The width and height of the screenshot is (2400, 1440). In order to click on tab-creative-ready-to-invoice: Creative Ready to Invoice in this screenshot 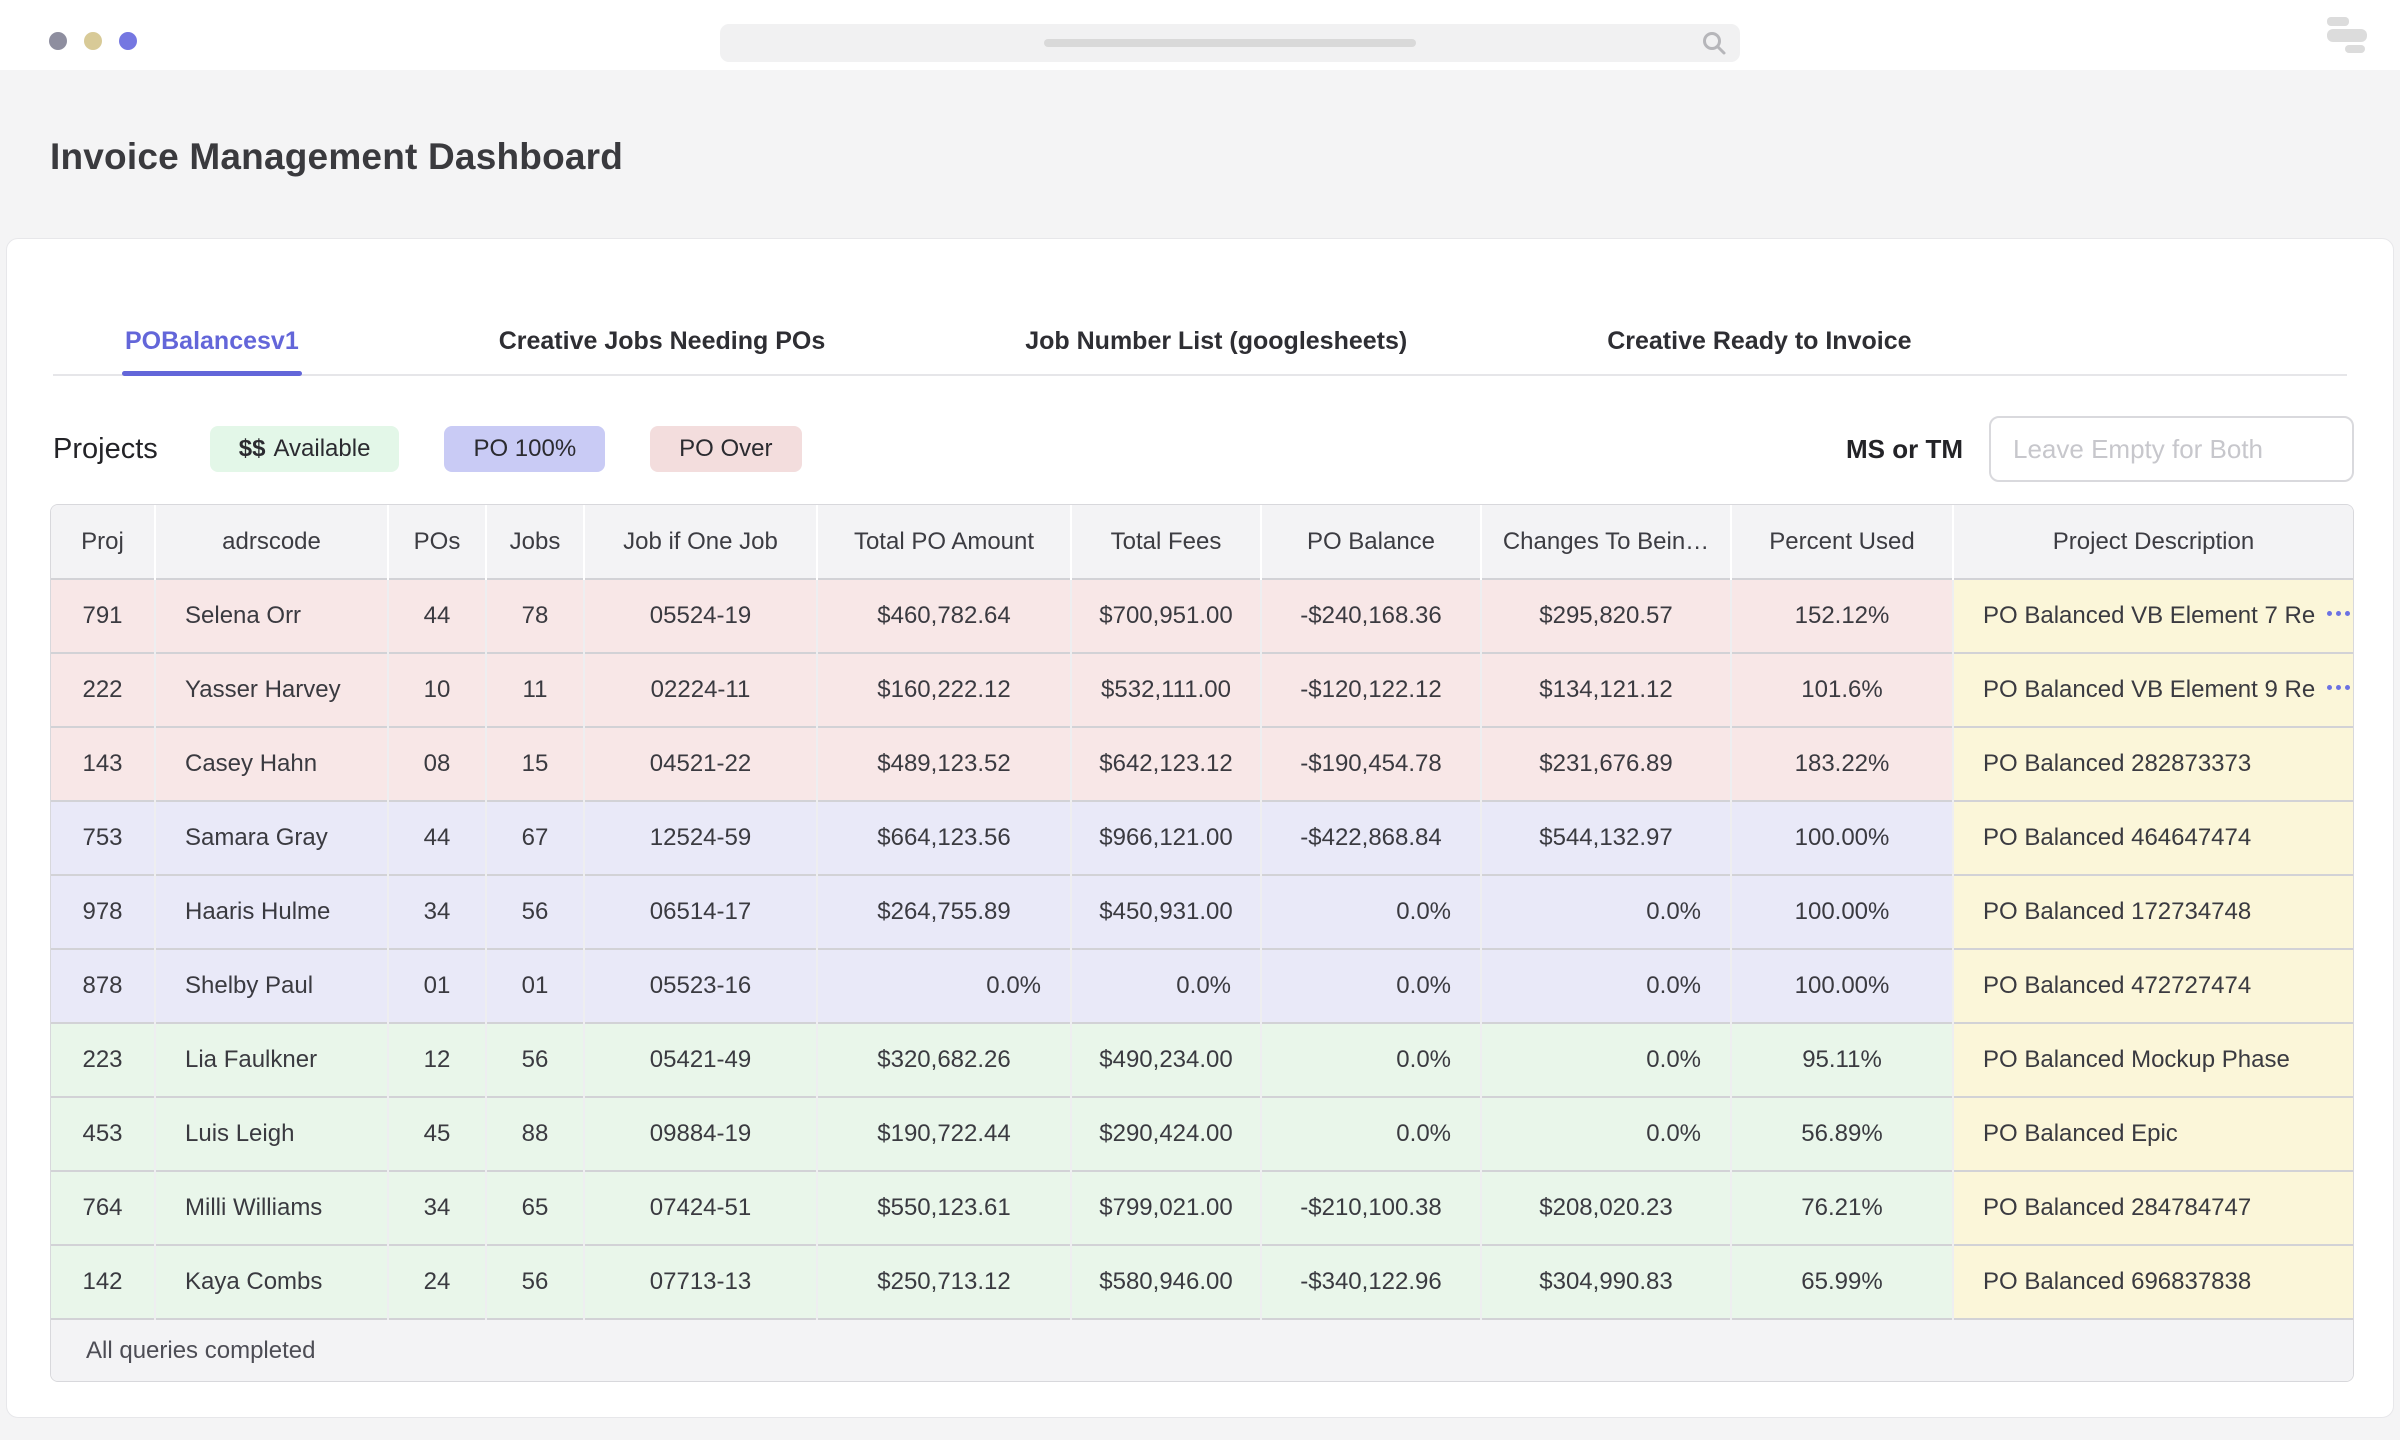, I will do `click(1759, 341)`.